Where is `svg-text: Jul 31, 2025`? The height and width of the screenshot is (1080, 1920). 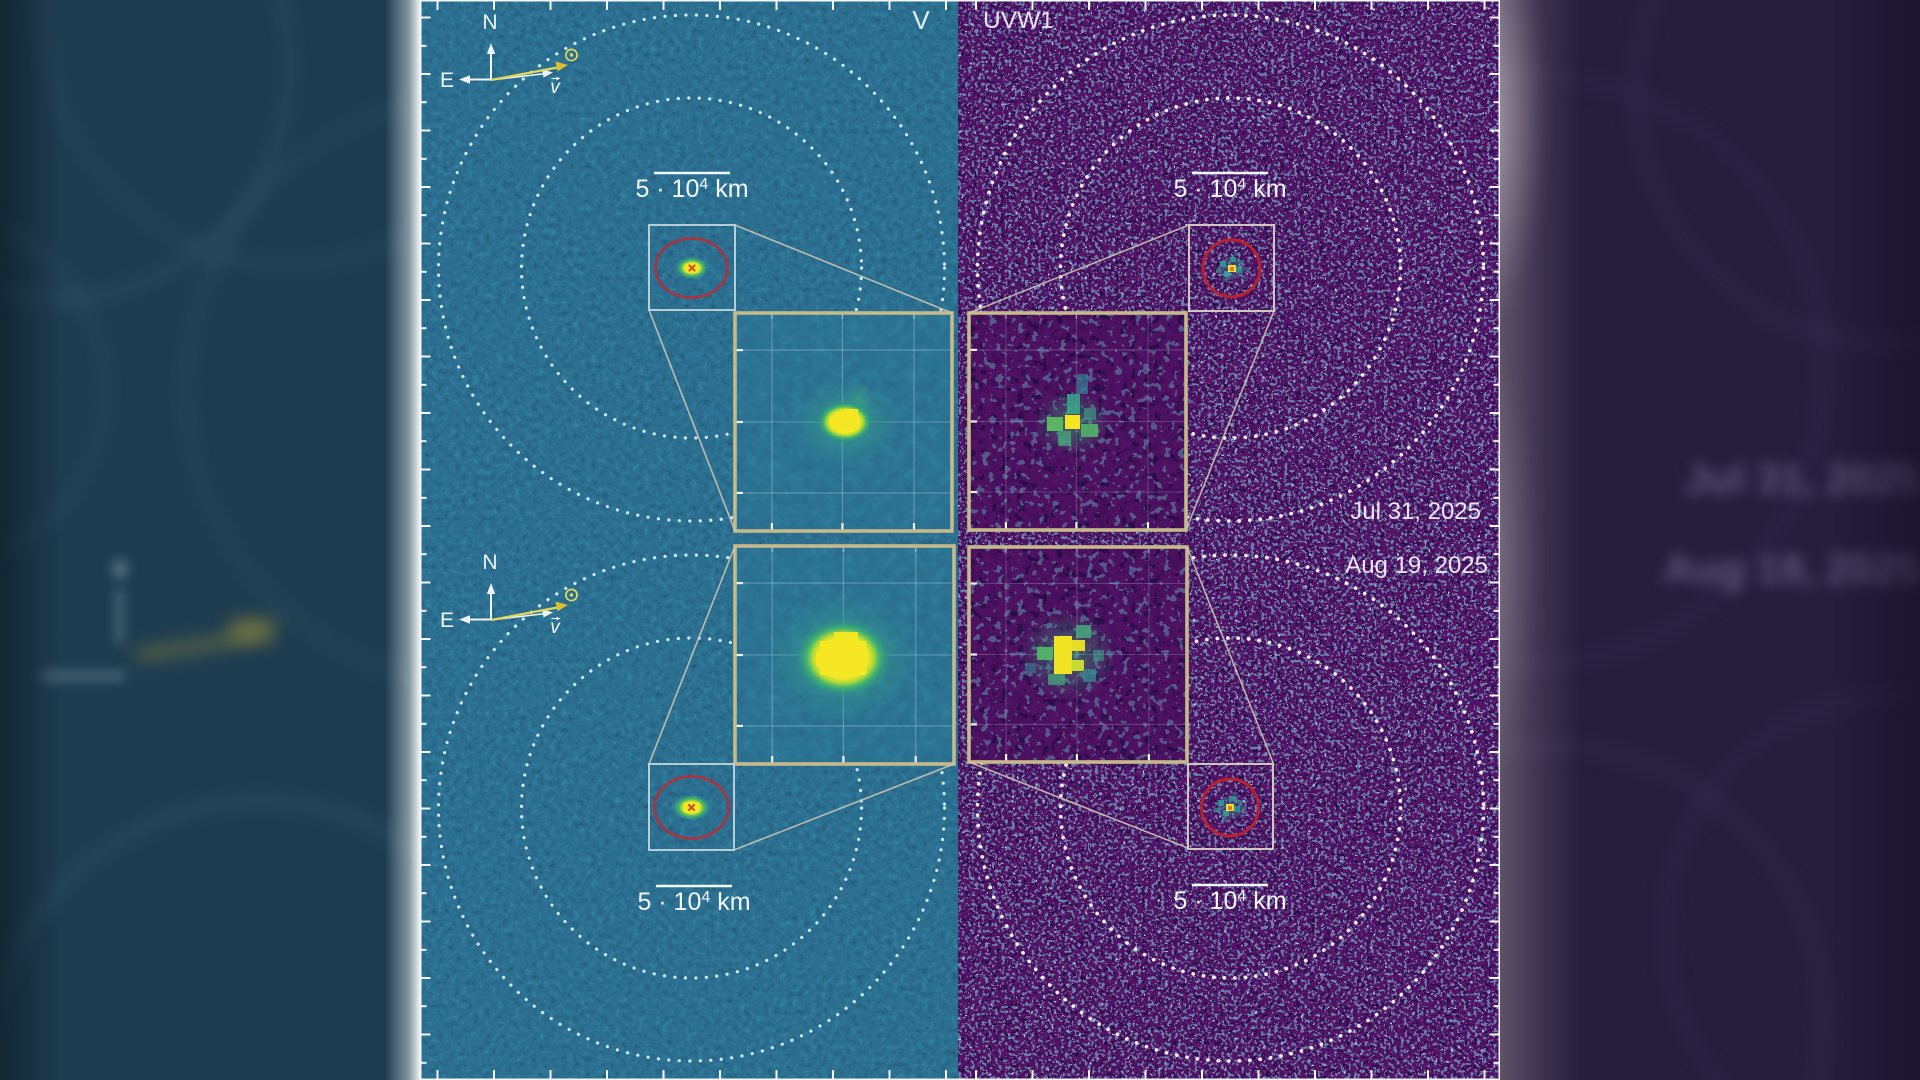
svg-text: Jul 31, 2025 is located at coordinates (1415, 511).